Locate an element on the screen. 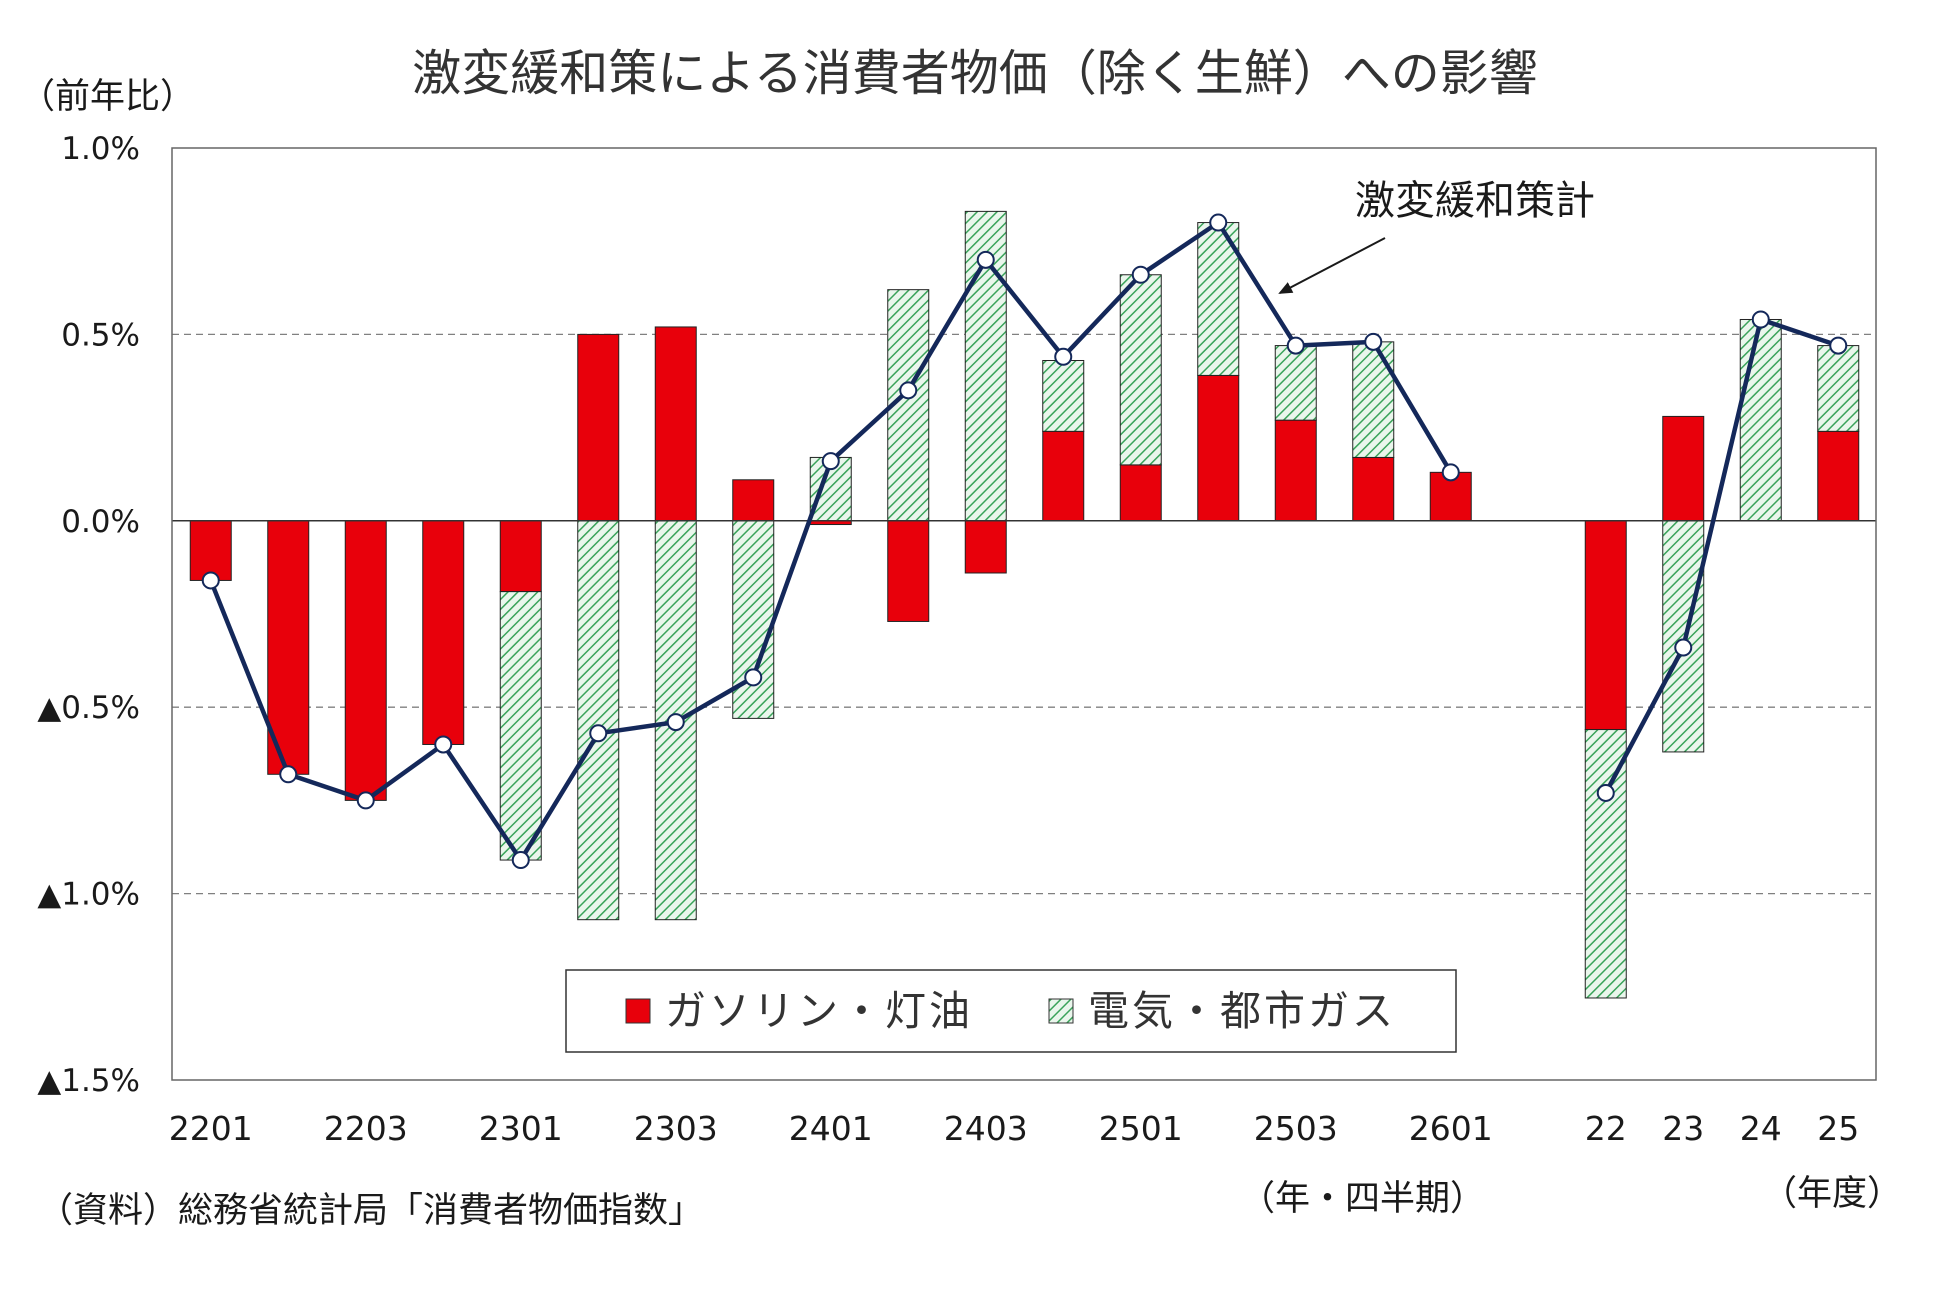  x-tick-label: 2601 is located at coordinates (1451, 1128).